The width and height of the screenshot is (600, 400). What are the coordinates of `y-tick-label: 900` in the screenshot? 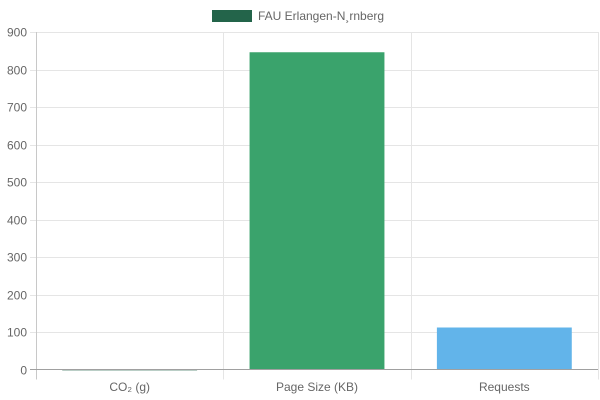 It's located at (17, 33).